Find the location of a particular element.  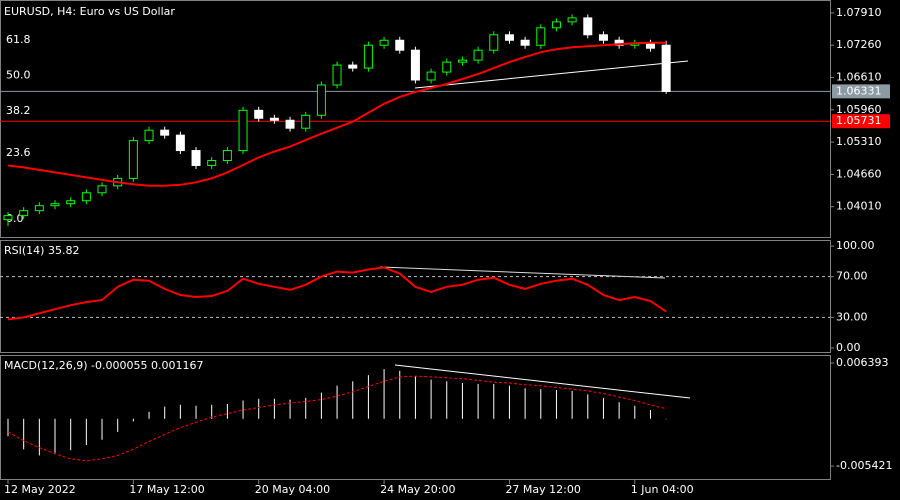

fib-level-label: 23.6 is located at coordinates (18, 152).